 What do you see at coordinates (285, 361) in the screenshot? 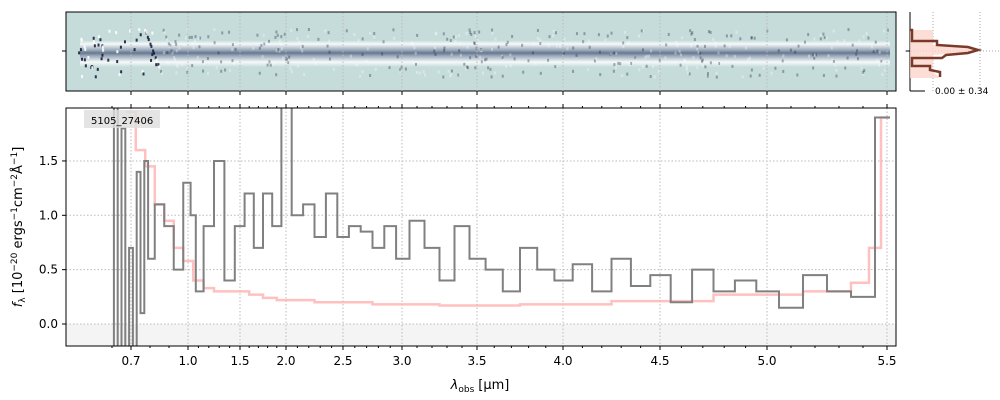
I see `x-tick-label: 2.0` at bounding box center [285, 361].